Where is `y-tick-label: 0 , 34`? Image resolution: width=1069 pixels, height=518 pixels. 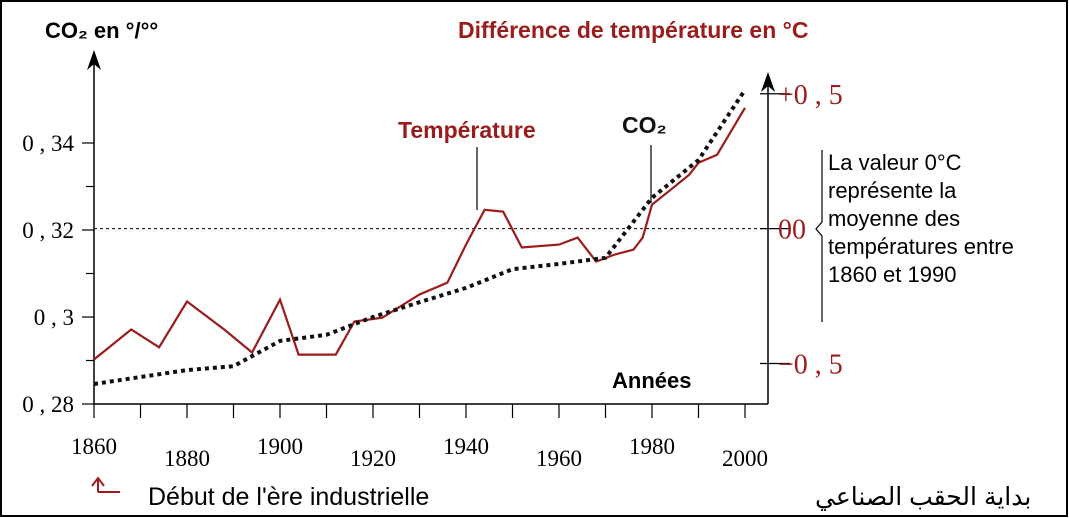
y-tick-label: 0 , 34 is located at coordinates (48, 143).